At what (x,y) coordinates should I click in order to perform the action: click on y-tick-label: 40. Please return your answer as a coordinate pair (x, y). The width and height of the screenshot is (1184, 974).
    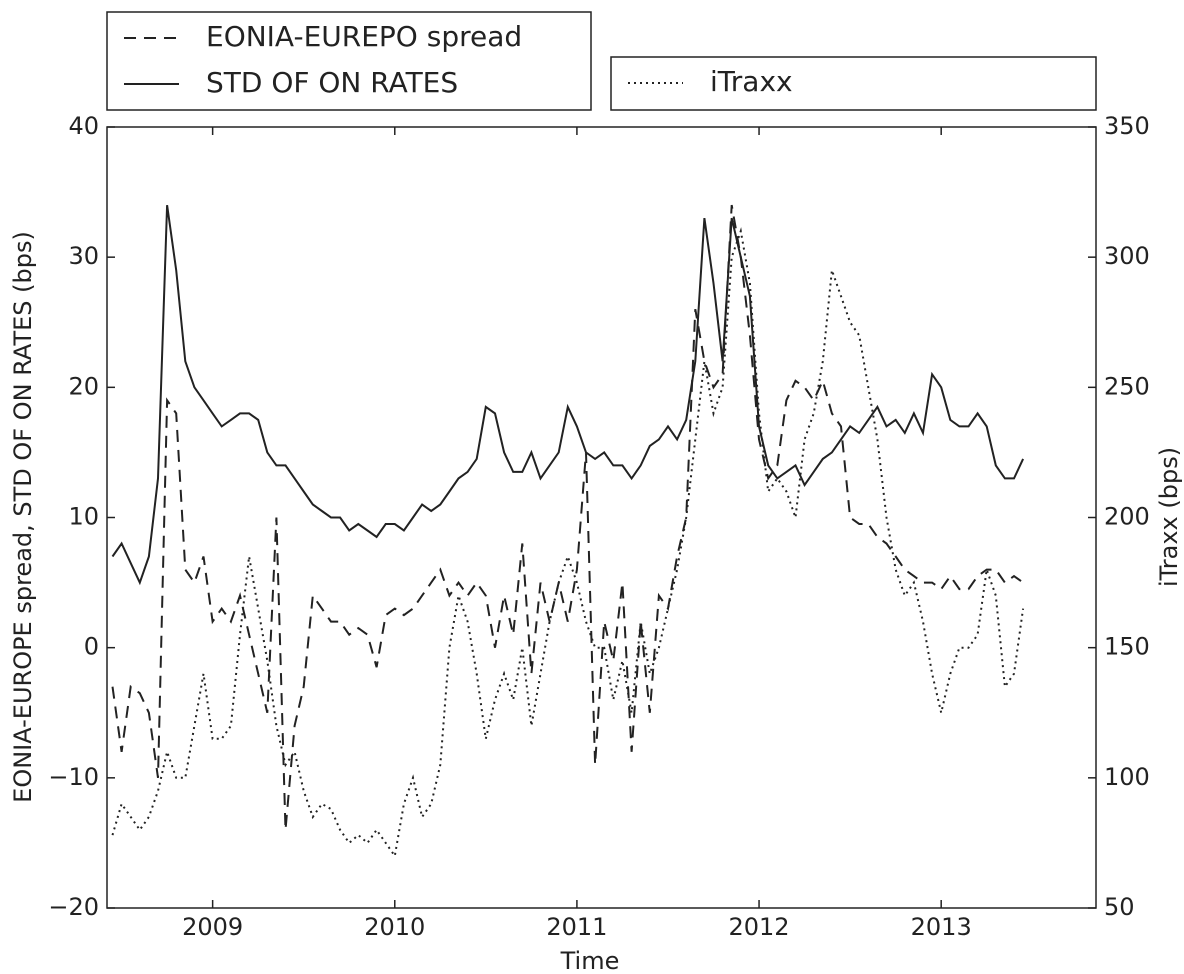
    Looking at the image, I should click on (83, 126).